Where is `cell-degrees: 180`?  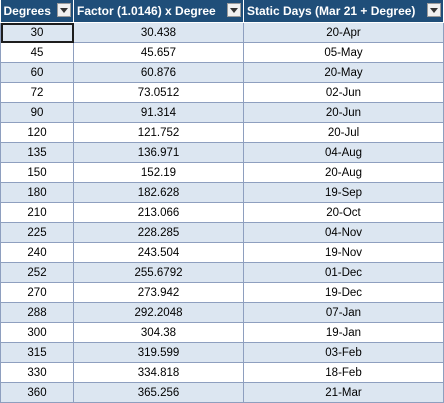 cell-degrees: 180 is located at coordinates (37, 192).